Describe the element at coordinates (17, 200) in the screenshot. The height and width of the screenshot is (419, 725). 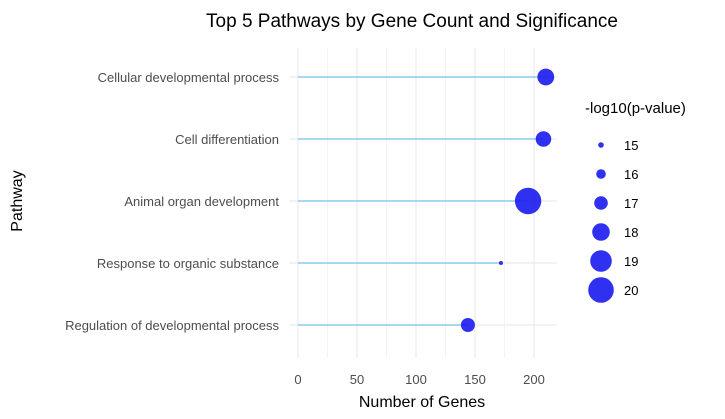
I see `y-axis-title: Pathway` at that location.